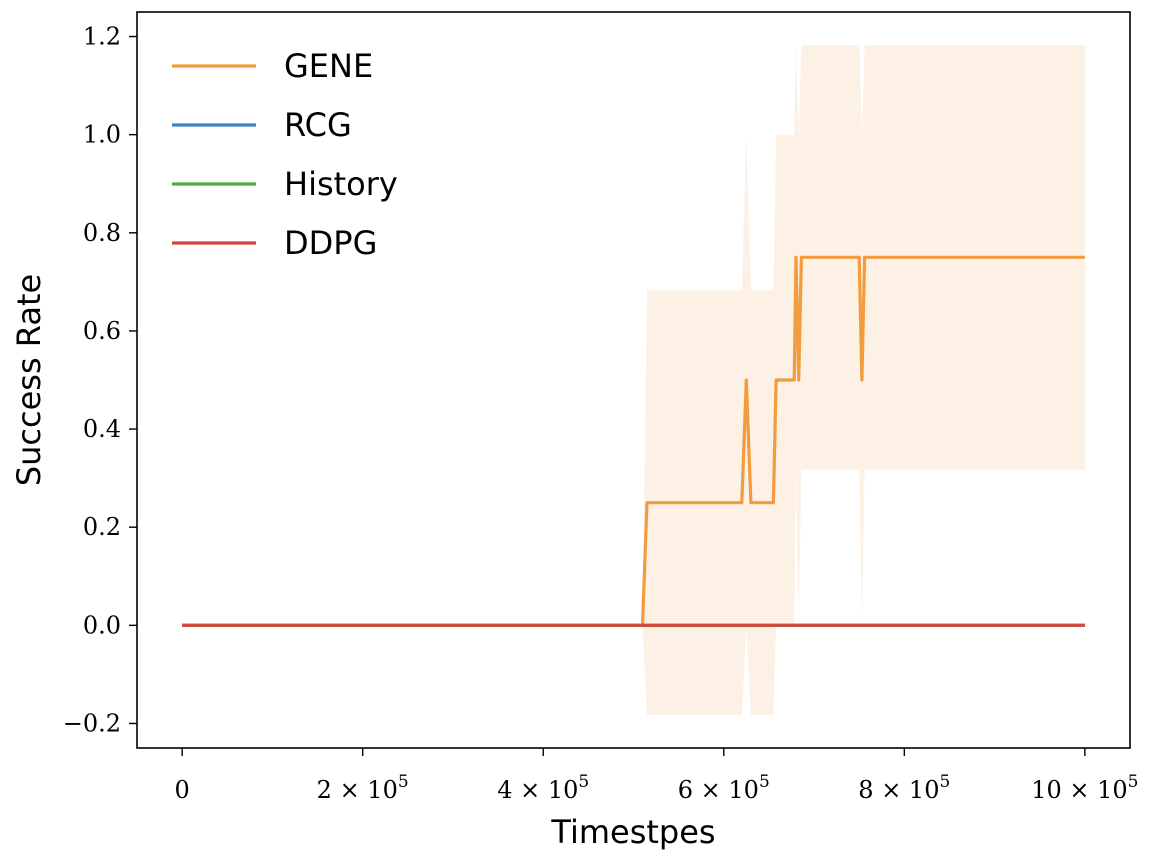 This screenshot has width=1168, height=858. I want to click on legend-item-gene: GENE, so click(272, 66).